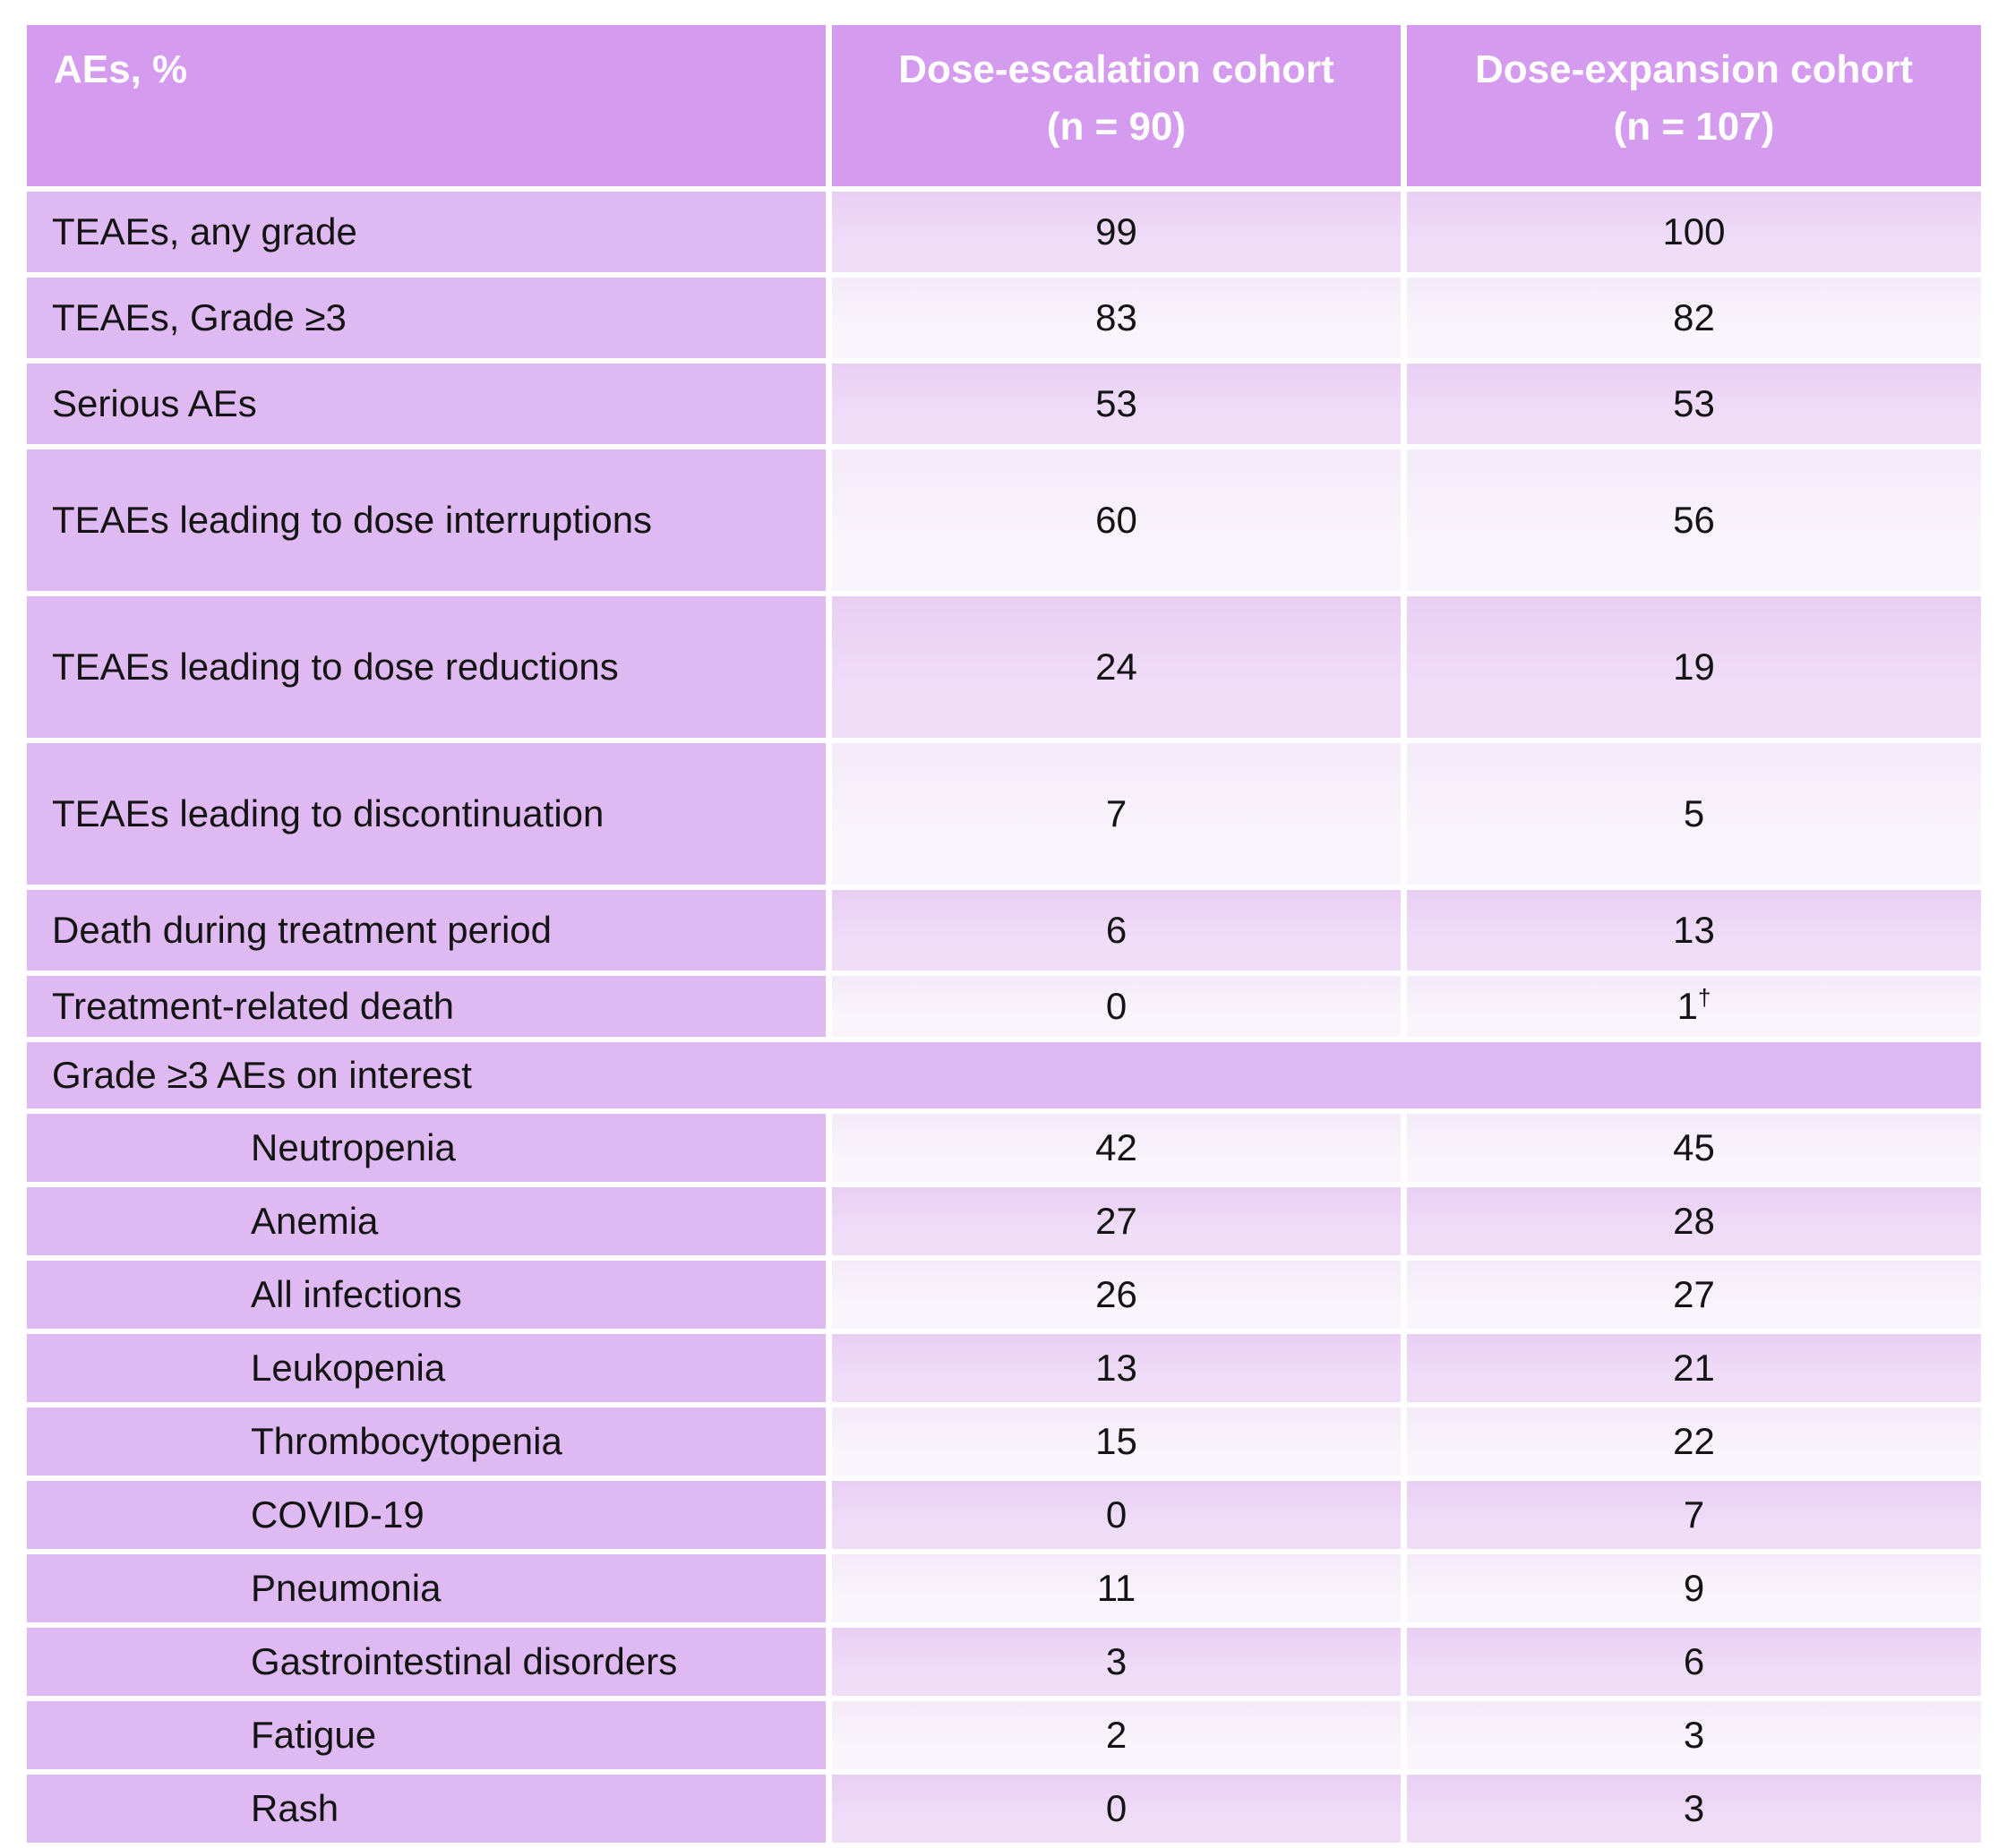 The height and width of the screenshot is (1848, 2015). Describe the element at coordinates (1116, 1662) in the screenshot. I see `escalation-value: 3` at that location.